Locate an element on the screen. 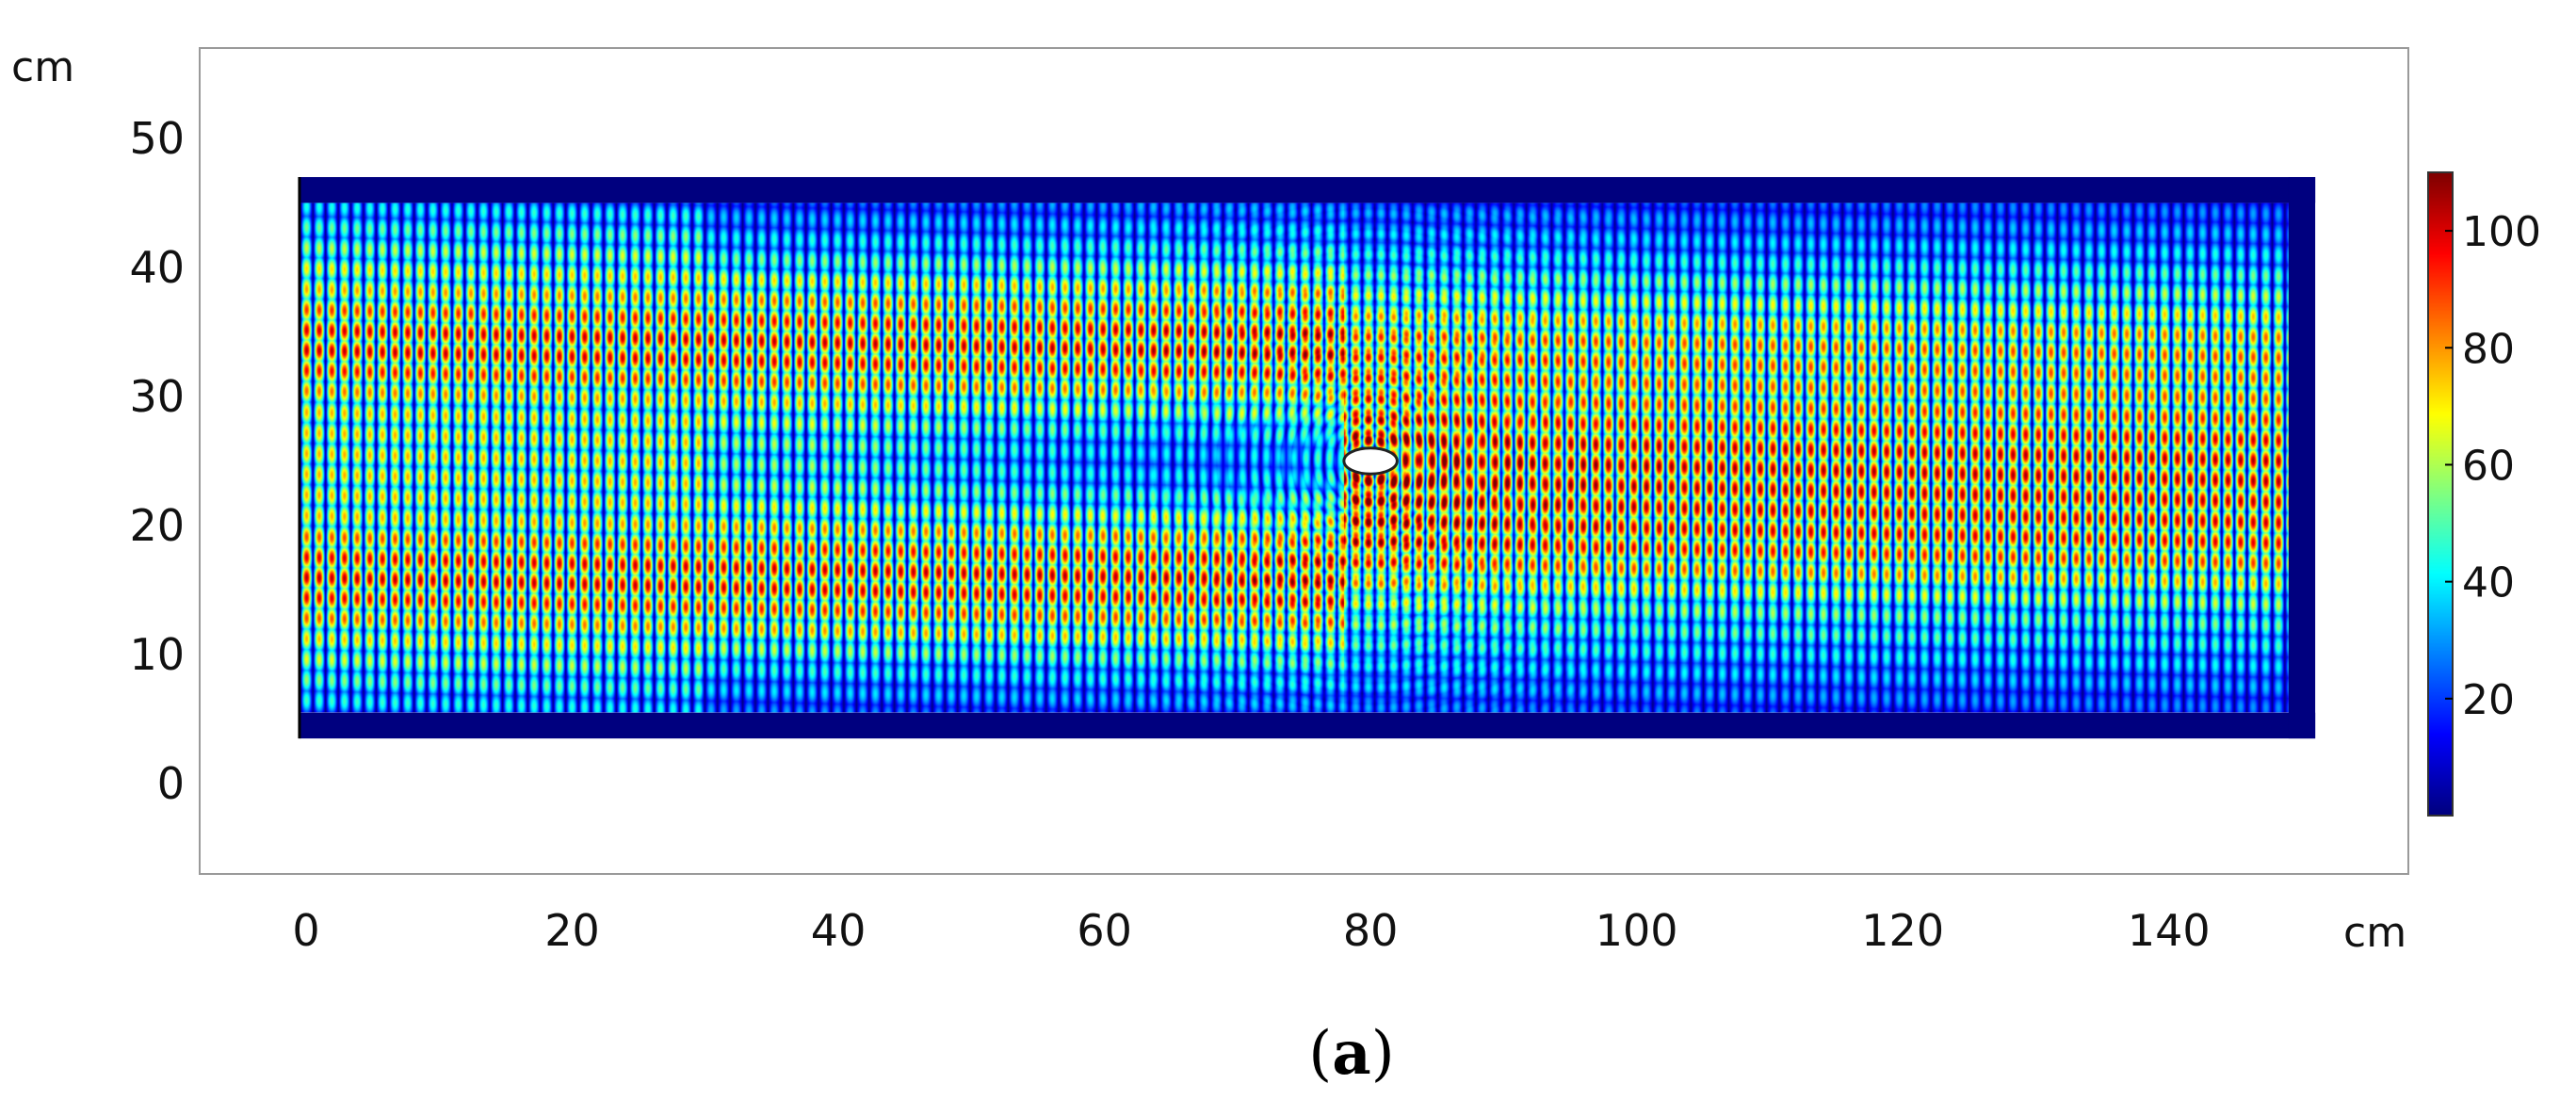 This screenshot has height=1100, width=2576. colorbar-tick-label: 80 is located at coordinates (2488, 349).